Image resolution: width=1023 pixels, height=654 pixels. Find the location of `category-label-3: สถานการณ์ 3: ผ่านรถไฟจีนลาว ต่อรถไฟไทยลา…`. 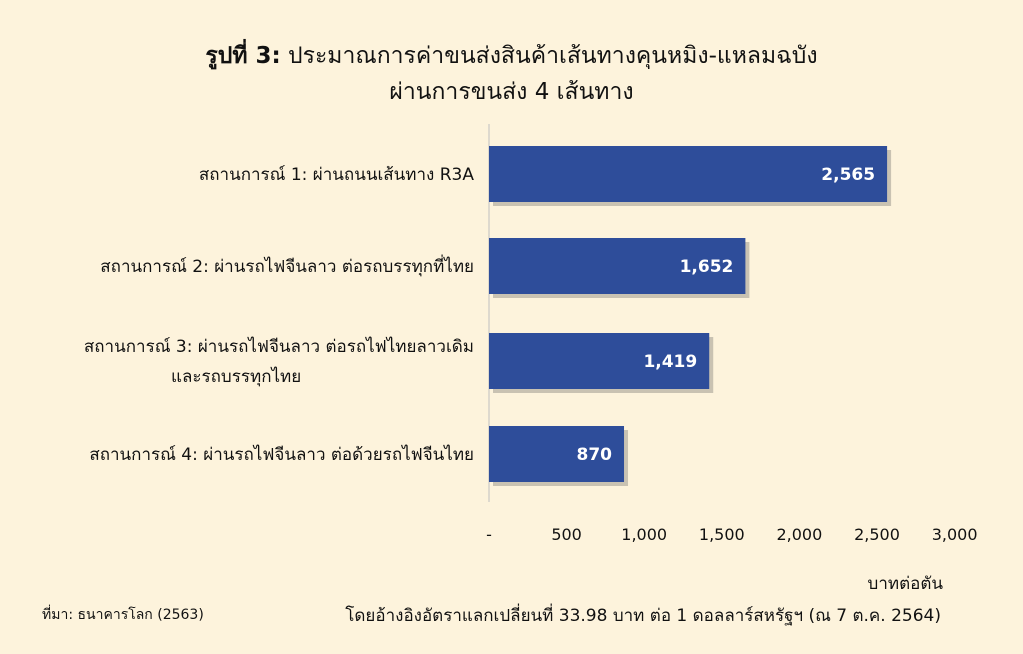

category-label-3: สถานการณ์ 3: ผ่านรถไฟจีนลาว ต่อรถไฟไทยลา… is located at coordinates (279, 346).